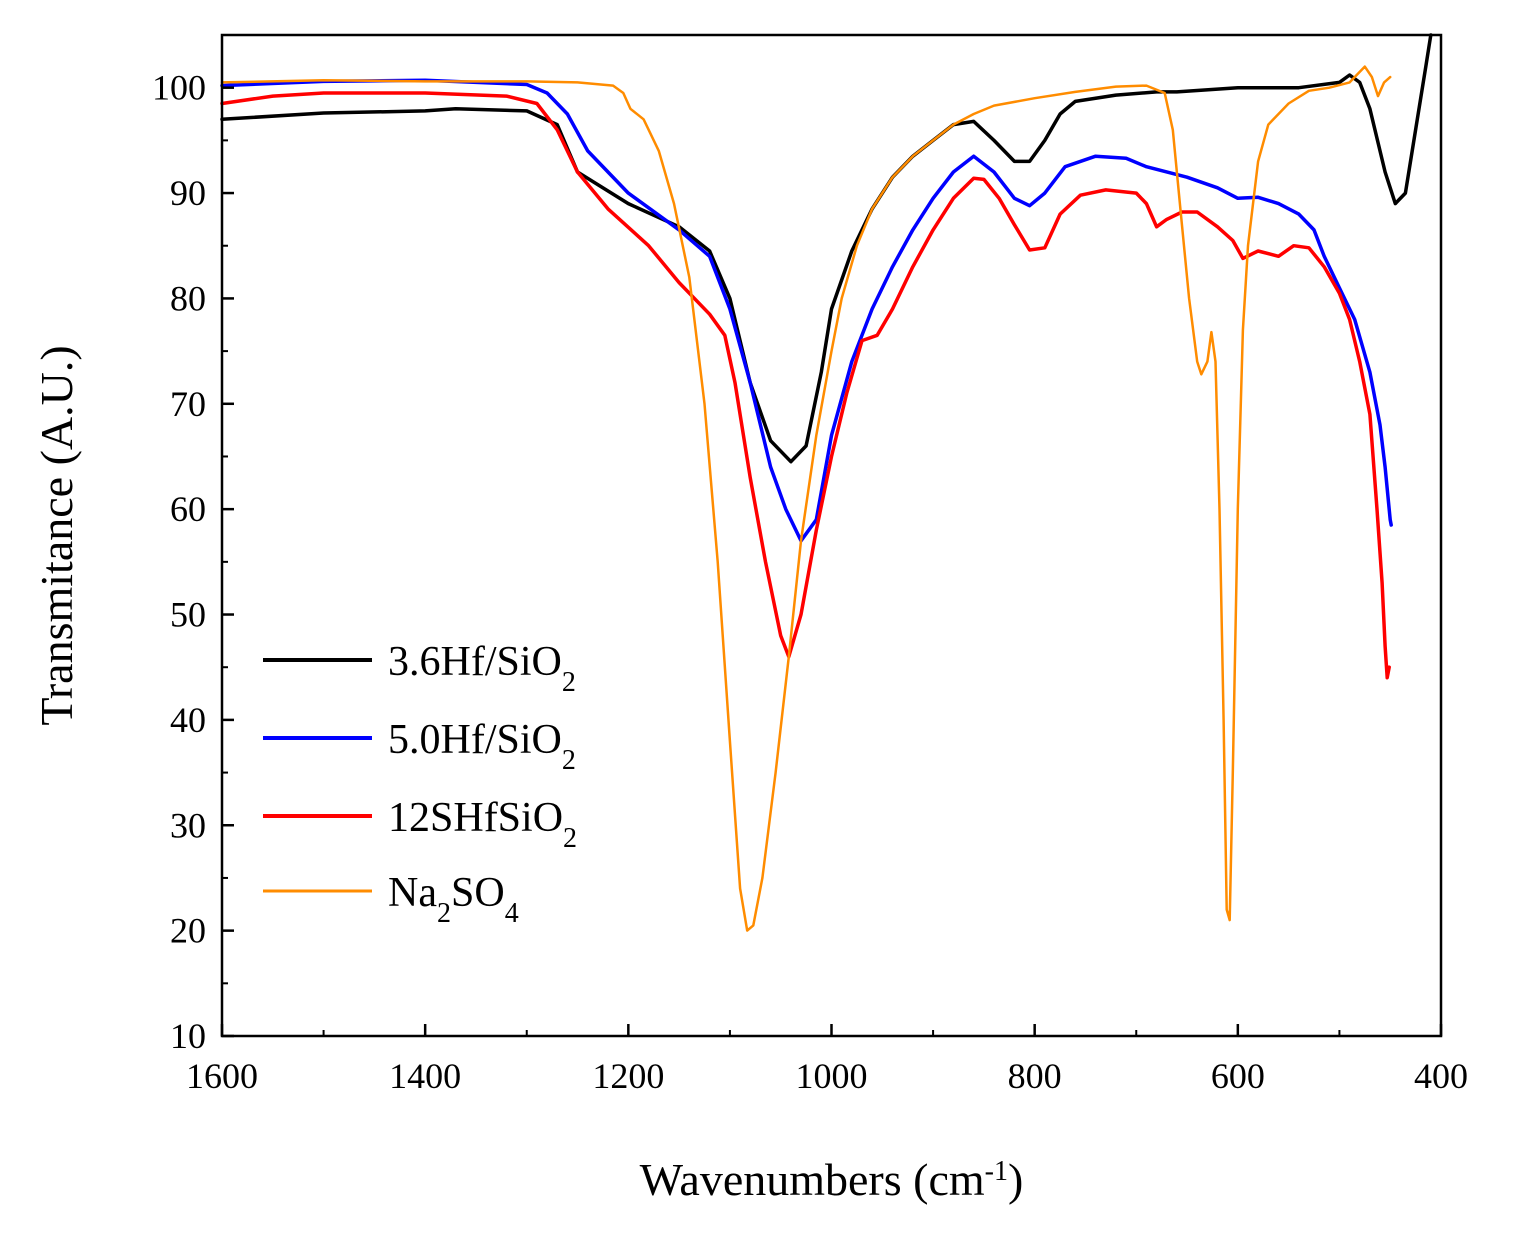  Describe the element at coordinates (812, 1179) in the screenshot. I see `x-axis-title-main: Wavenumbers (cm` at that location.